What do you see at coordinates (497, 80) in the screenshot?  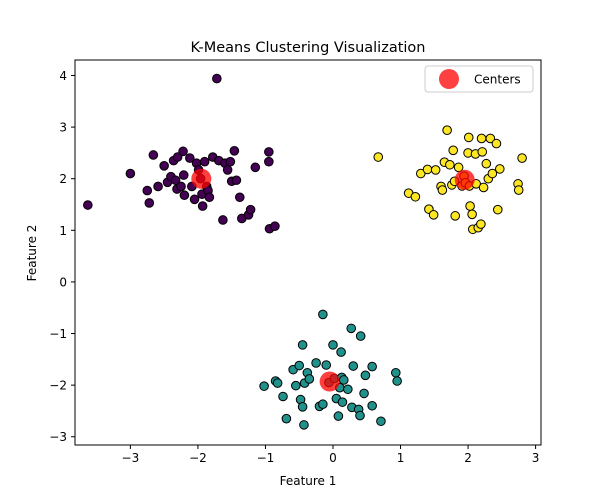 I see `legend-label-centers: Centers` at bounding box center [497, 80].